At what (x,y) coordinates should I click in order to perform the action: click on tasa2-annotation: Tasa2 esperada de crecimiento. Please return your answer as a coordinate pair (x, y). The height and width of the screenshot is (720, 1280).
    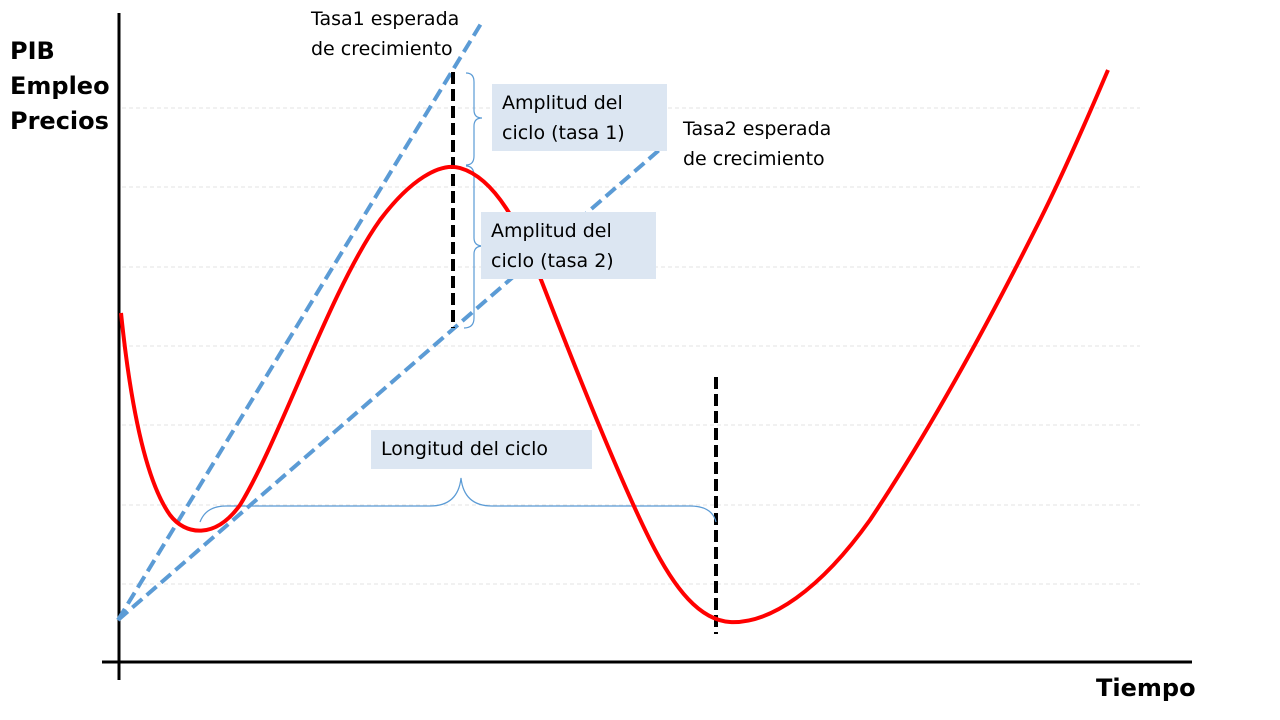
    Looking at the image, I should click on (757, 144).